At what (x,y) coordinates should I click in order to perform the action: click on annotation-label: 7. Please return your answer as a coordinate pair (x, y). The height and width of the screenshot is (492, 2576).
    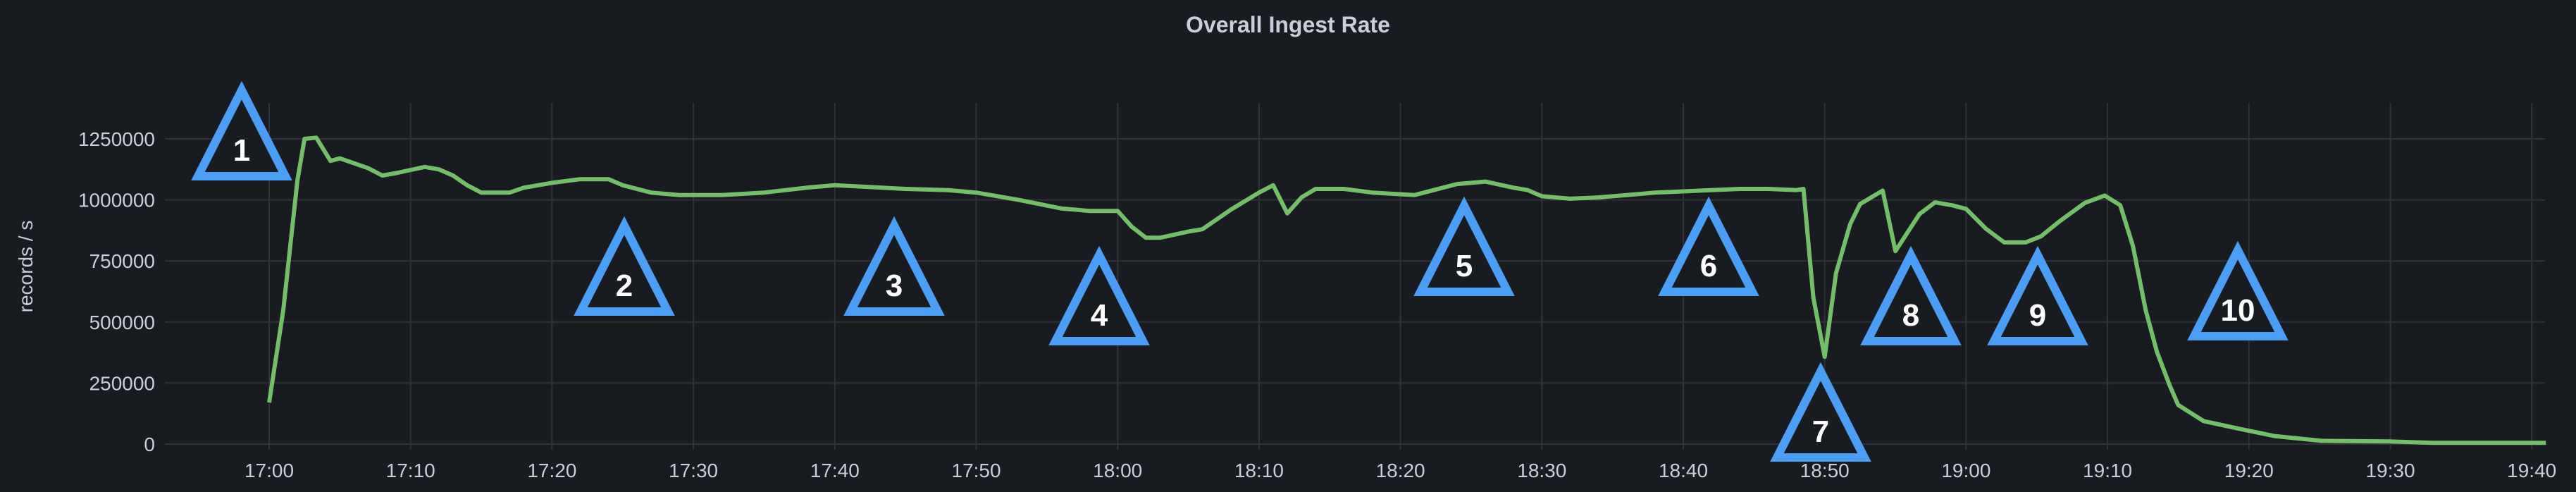
    Looking at the image, I should click on (1821, 431).